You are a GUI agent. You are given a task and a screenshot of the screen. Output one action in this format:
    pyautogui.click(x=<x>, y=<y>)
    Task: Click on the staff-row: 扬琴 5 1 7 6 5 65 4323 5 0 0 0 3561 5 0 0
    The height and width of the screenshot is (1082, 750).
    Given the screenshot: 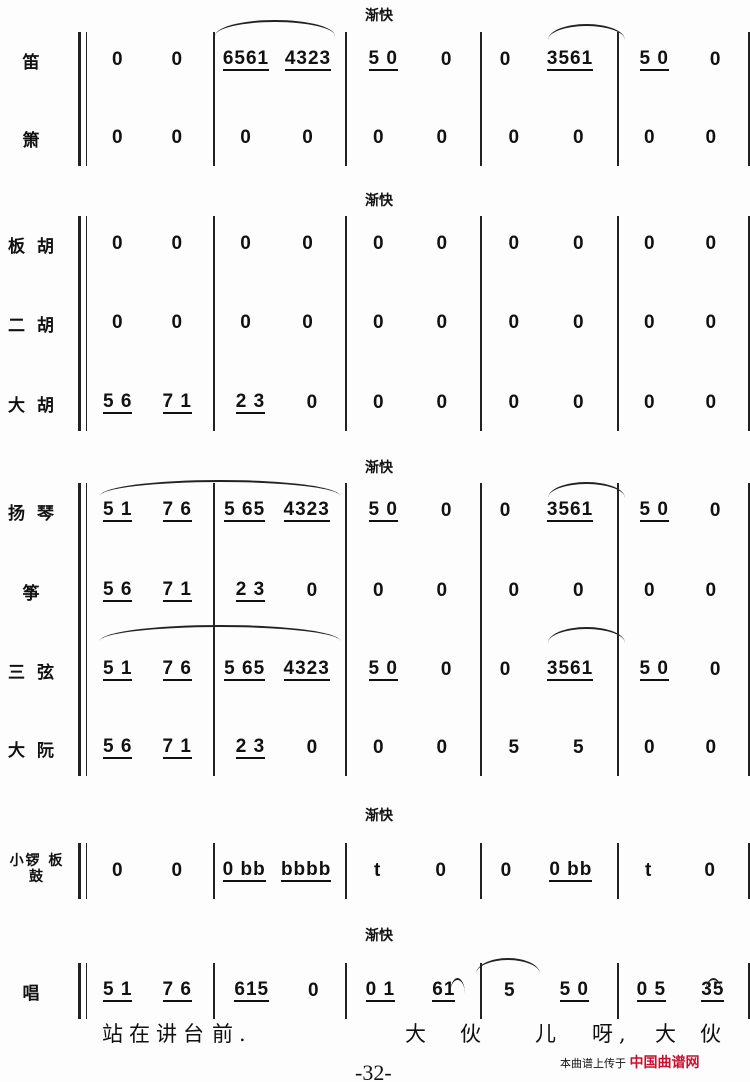 What is the action you would take?
    pyautogui.click(x=375, y=511)
    